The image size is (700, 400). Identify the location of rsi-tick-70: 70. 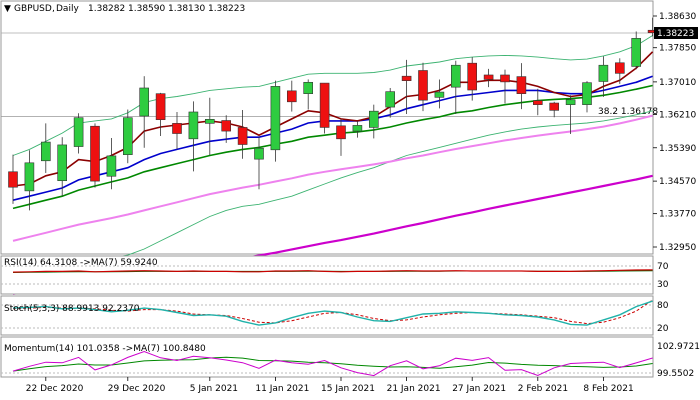
(663, 267).